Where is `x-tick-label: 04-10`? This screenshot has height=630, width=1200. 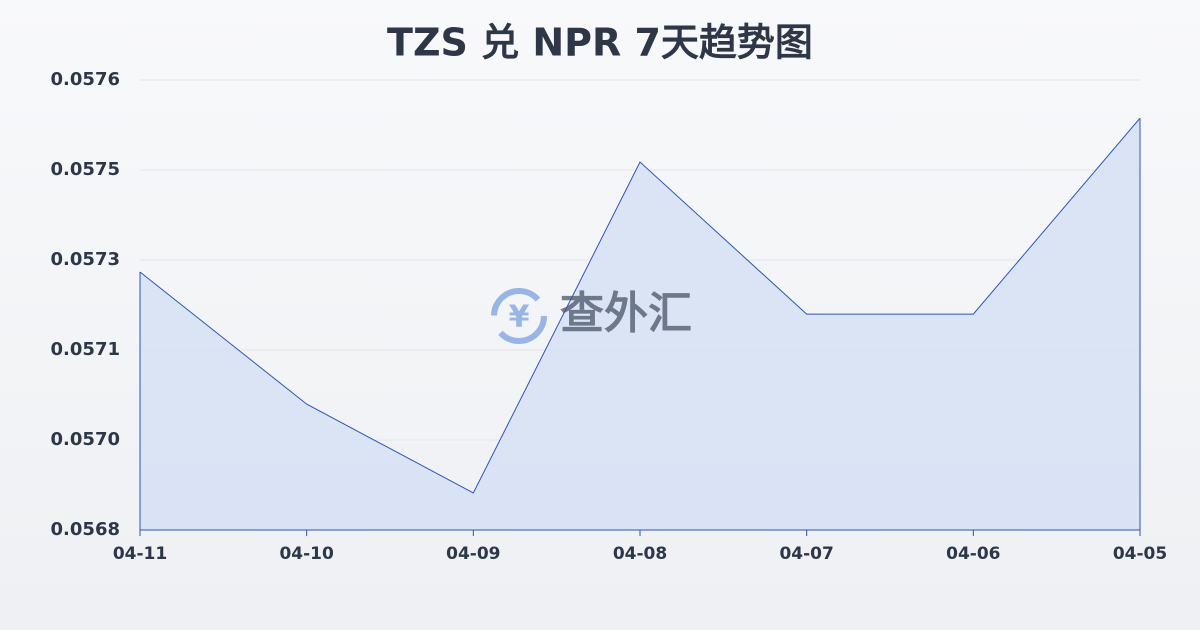 x-tick-label: 04-10 is located at coordinates (306, 554).